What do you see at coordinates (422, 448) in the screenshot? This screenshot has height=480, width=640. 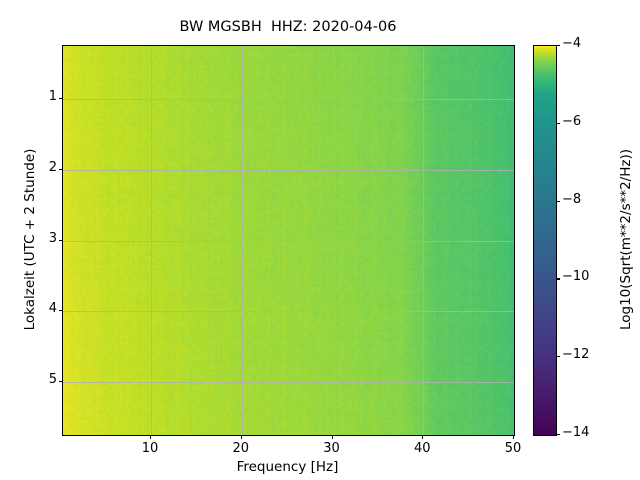 I see `x-tick-label: 40` at bounding box center [422, 448].